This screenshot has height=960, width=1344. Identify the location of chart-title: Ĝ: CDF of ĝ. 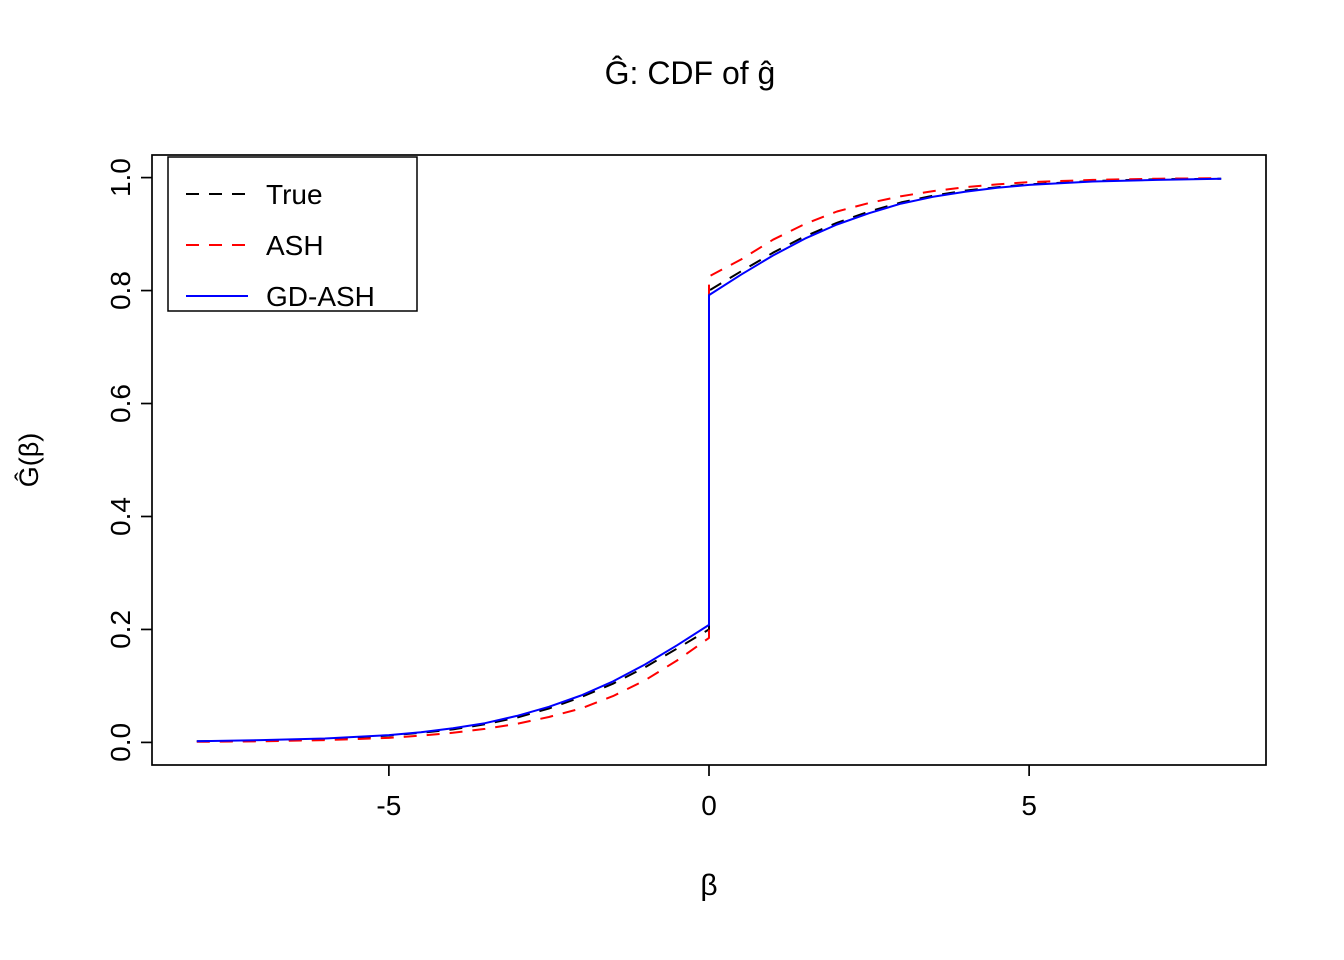
(690, 73).